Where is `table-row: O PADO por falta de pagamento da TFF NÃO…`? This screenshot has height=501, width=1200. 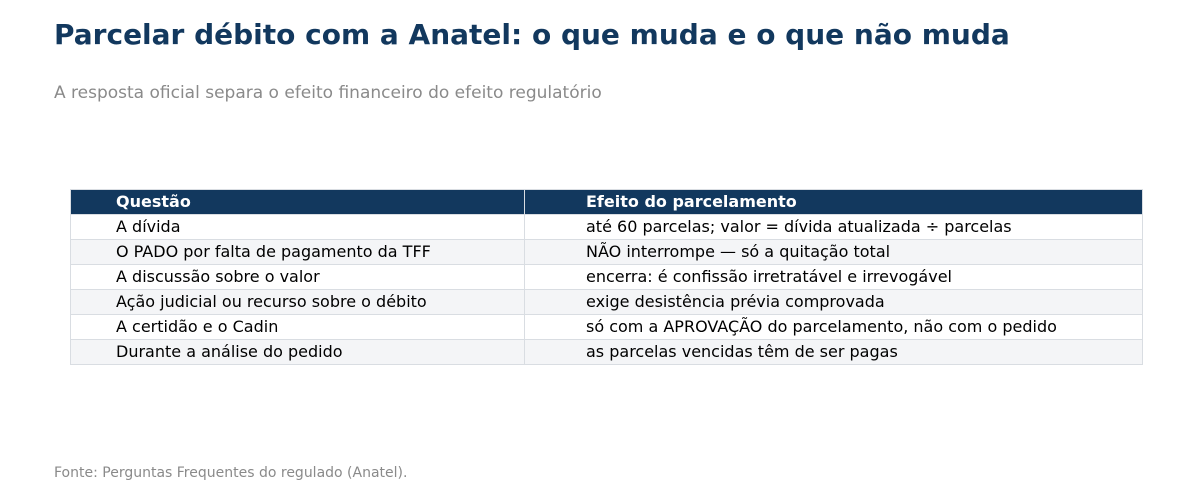
table-row: O PADO por falta de pagamento da TFF NÃO… is located at coordinates (606, 252).